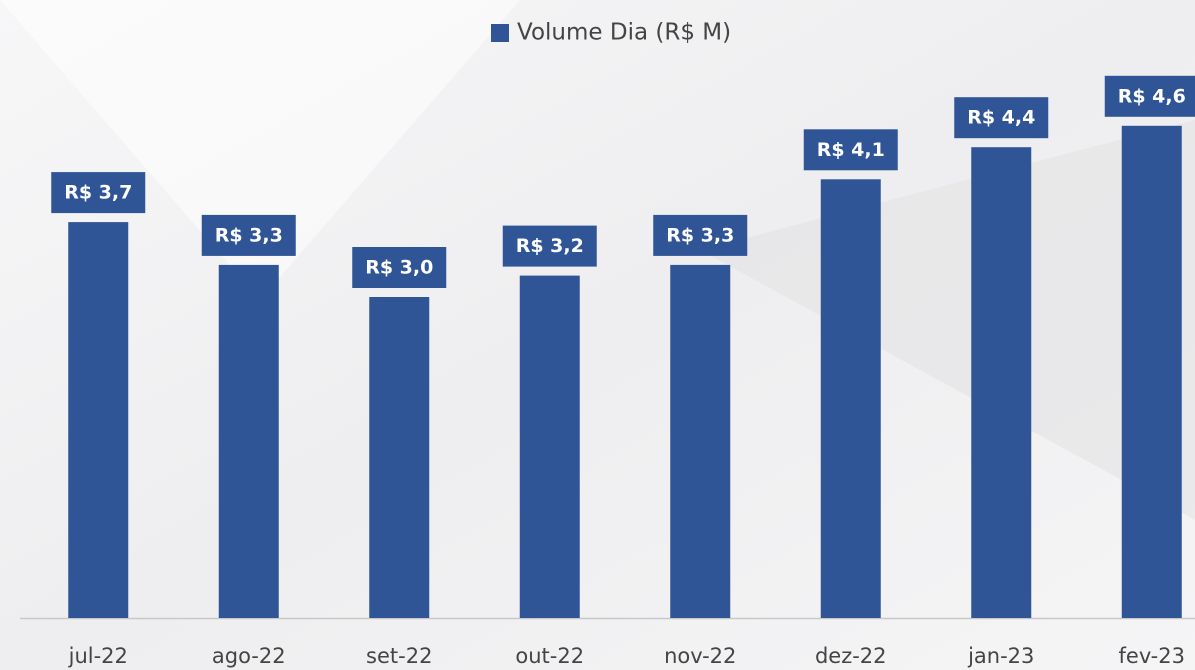 This screenshot has width=1195, height=670. What do you see at coordinates (624, 33) in the screenshot?
I see `legend-label: Volume Dia (R$ M)` at bounding box center [624, 33].